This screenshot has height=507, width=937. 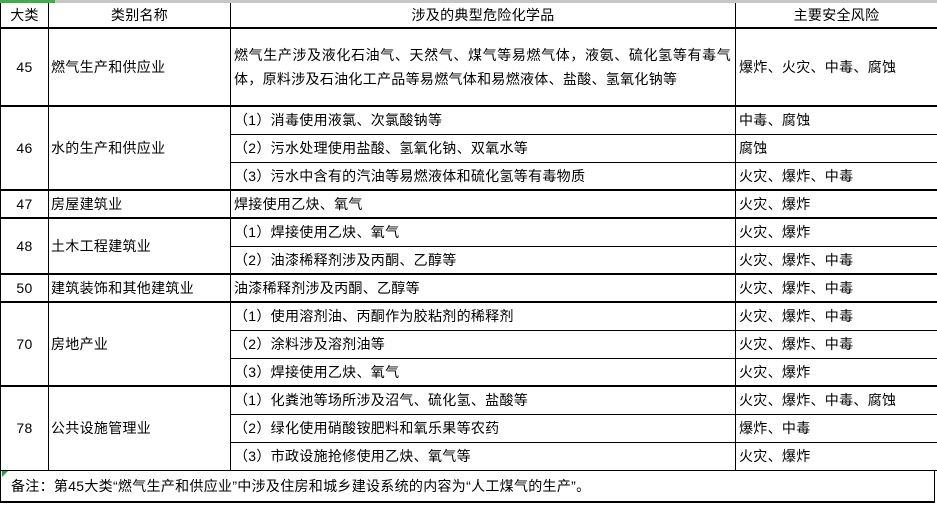 I want to click on table-row: （2）绿化使用硝酸铵肥料和氧乐果等农药 爆炸、中毒, so click(x=469, y=428).